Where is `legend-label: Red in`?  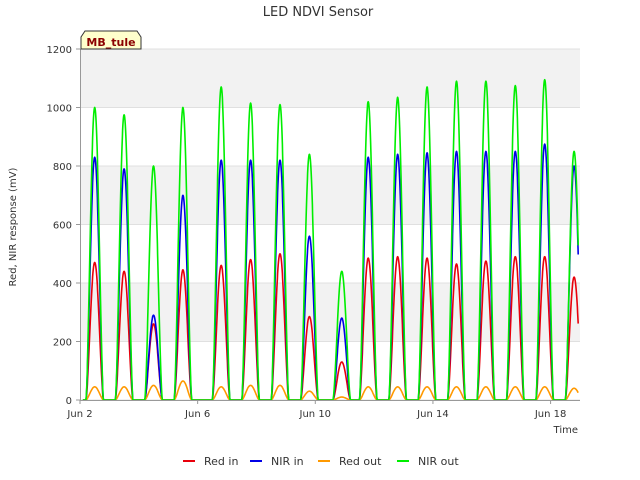 legend-label: Red in is located at coordinates (221, 461).